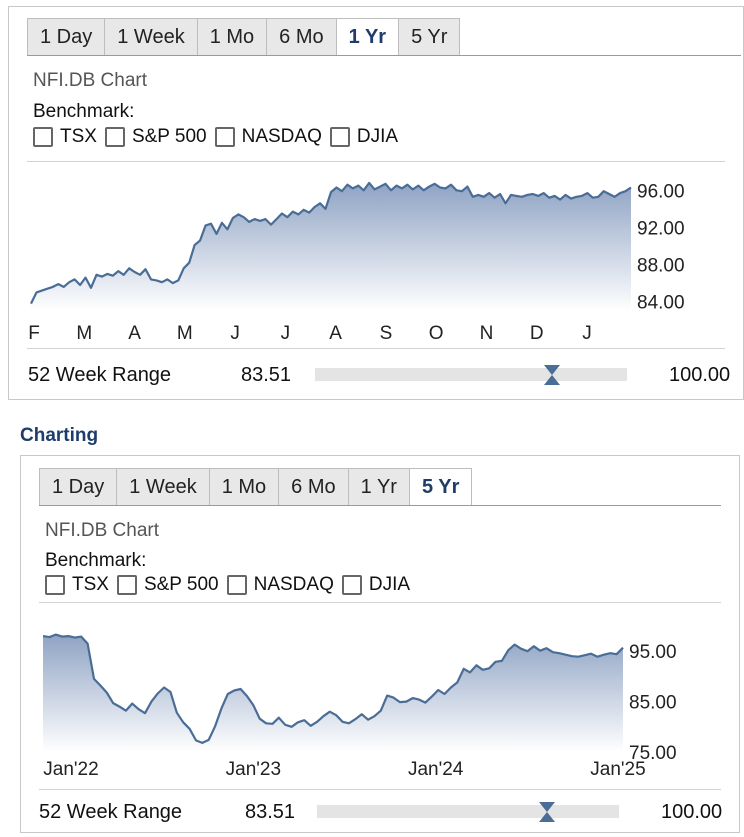  What do you see at coordinates (487, 333) in the screenshot?
I see `x-tick-label: N` at bounding box center [487, 333].